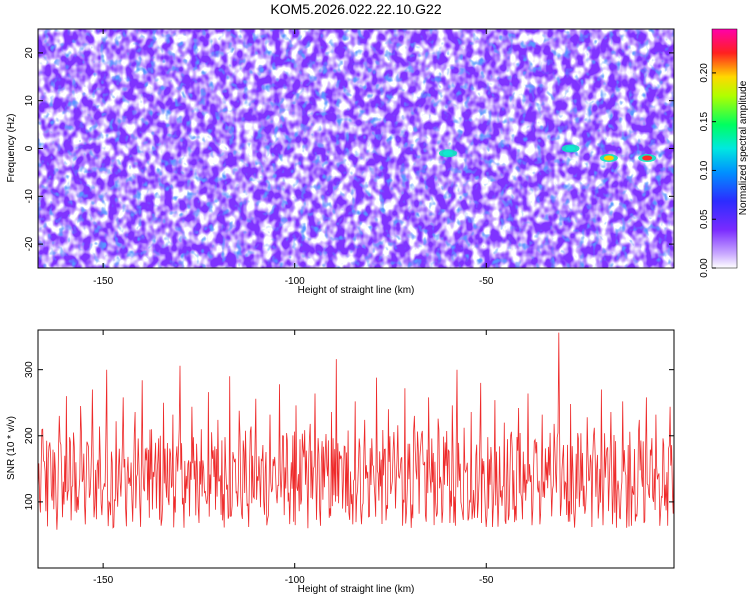 Image resolution: width=750 pixels, height=600 pixels. I want to click on spectrogram-x-label: Height of straight line (km), so click(356, 290).